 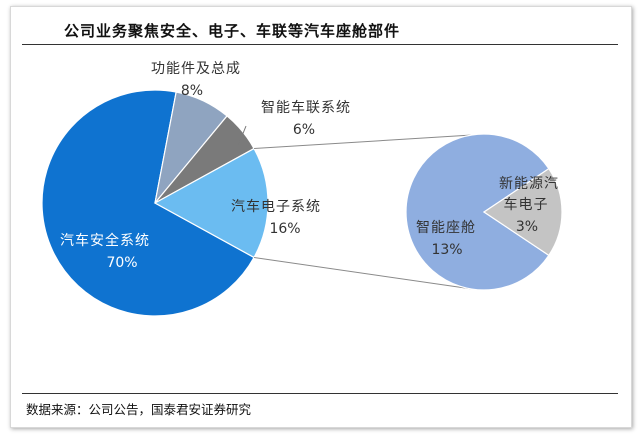 What do you see at coordinates (211, 203) in the screenshot?
I see `pie-slice-auto-electronics` at bounding box center [211, 203].